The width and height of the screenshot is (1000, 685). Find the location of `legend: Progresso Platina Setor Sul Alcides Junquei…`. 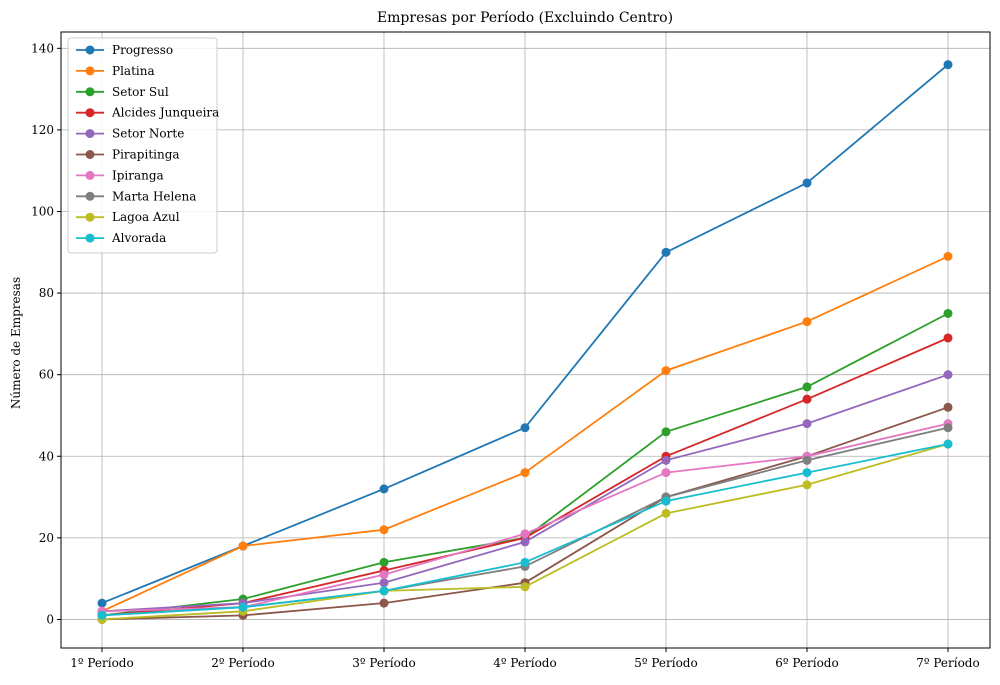

legend: Progresso Platina Setor Sul Alcides Junquei… is located at coordinates (143, 145).